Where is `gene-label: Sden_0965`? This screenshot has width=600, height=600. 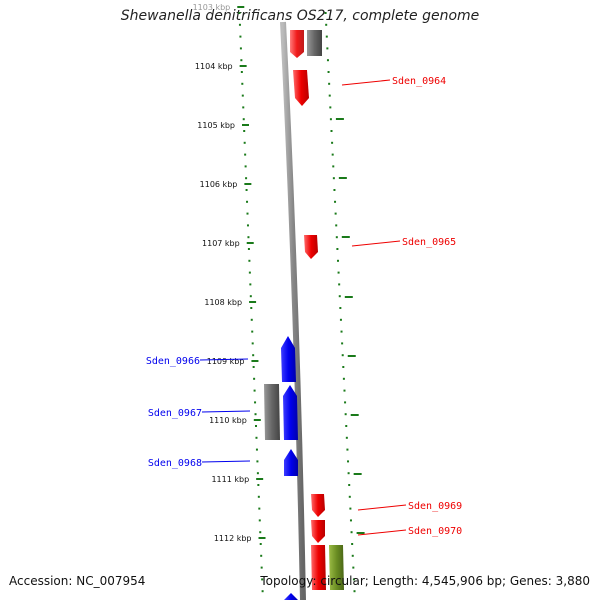
gene-label: Sden_0965 is located at coordinates (429, 242).